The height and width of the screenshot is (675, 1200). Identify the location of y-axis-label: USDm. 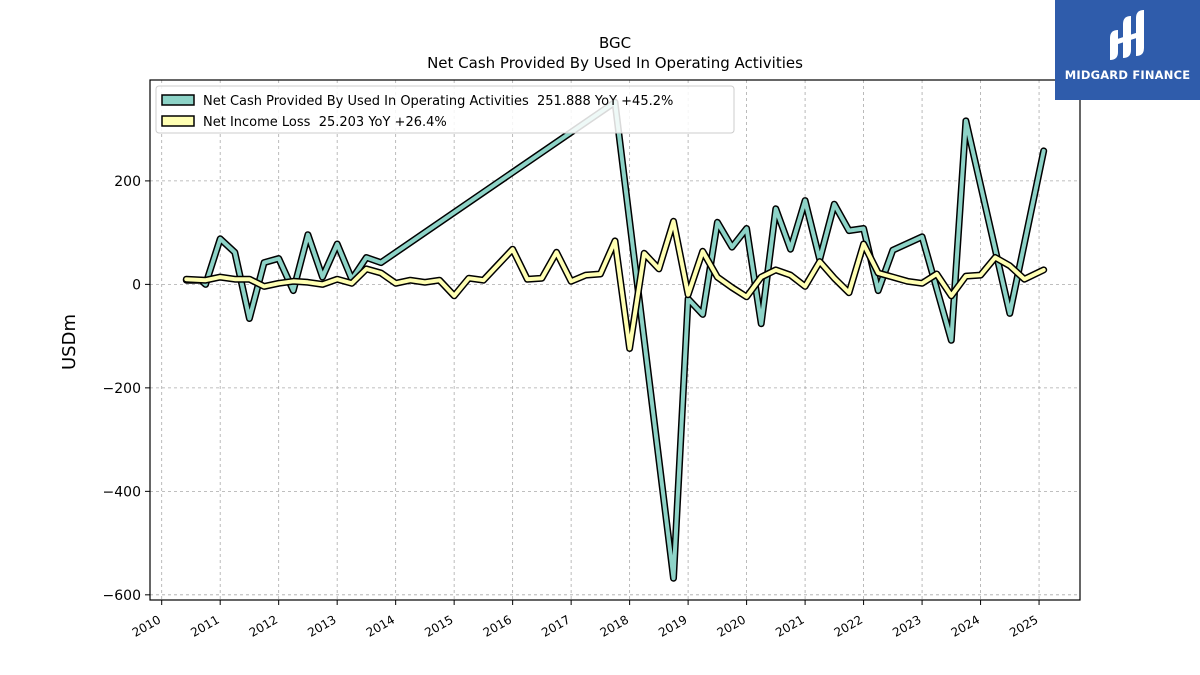
(69, 342).